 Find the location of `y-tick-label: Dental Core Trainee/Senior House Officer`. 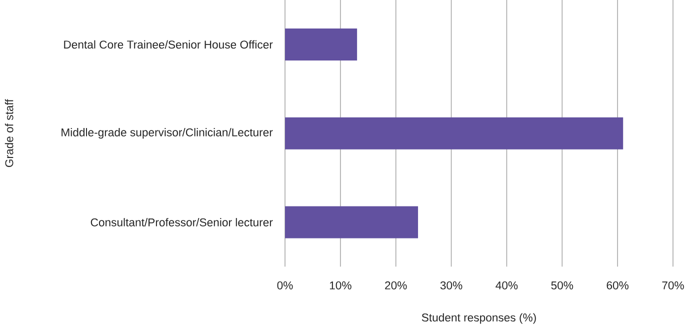

y-tick-label: Dental Core Trainee/Senior House Officer is located at coordinates (168, 44).